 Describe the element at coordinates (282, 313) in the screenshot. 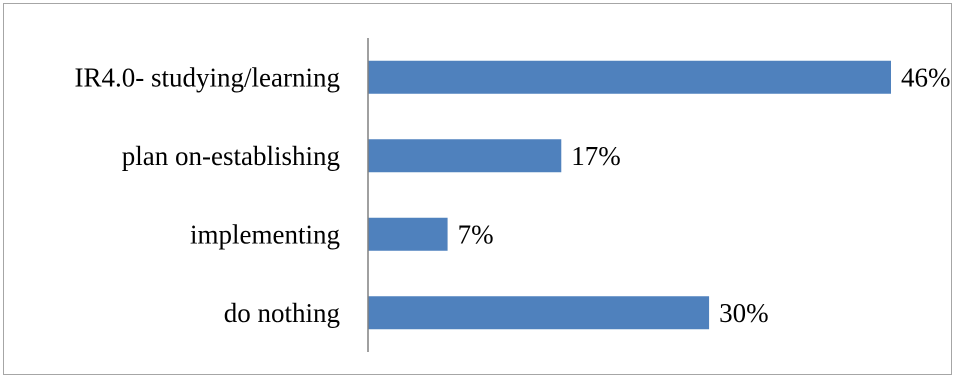

I see `category-label-3: do nothing` at that location.